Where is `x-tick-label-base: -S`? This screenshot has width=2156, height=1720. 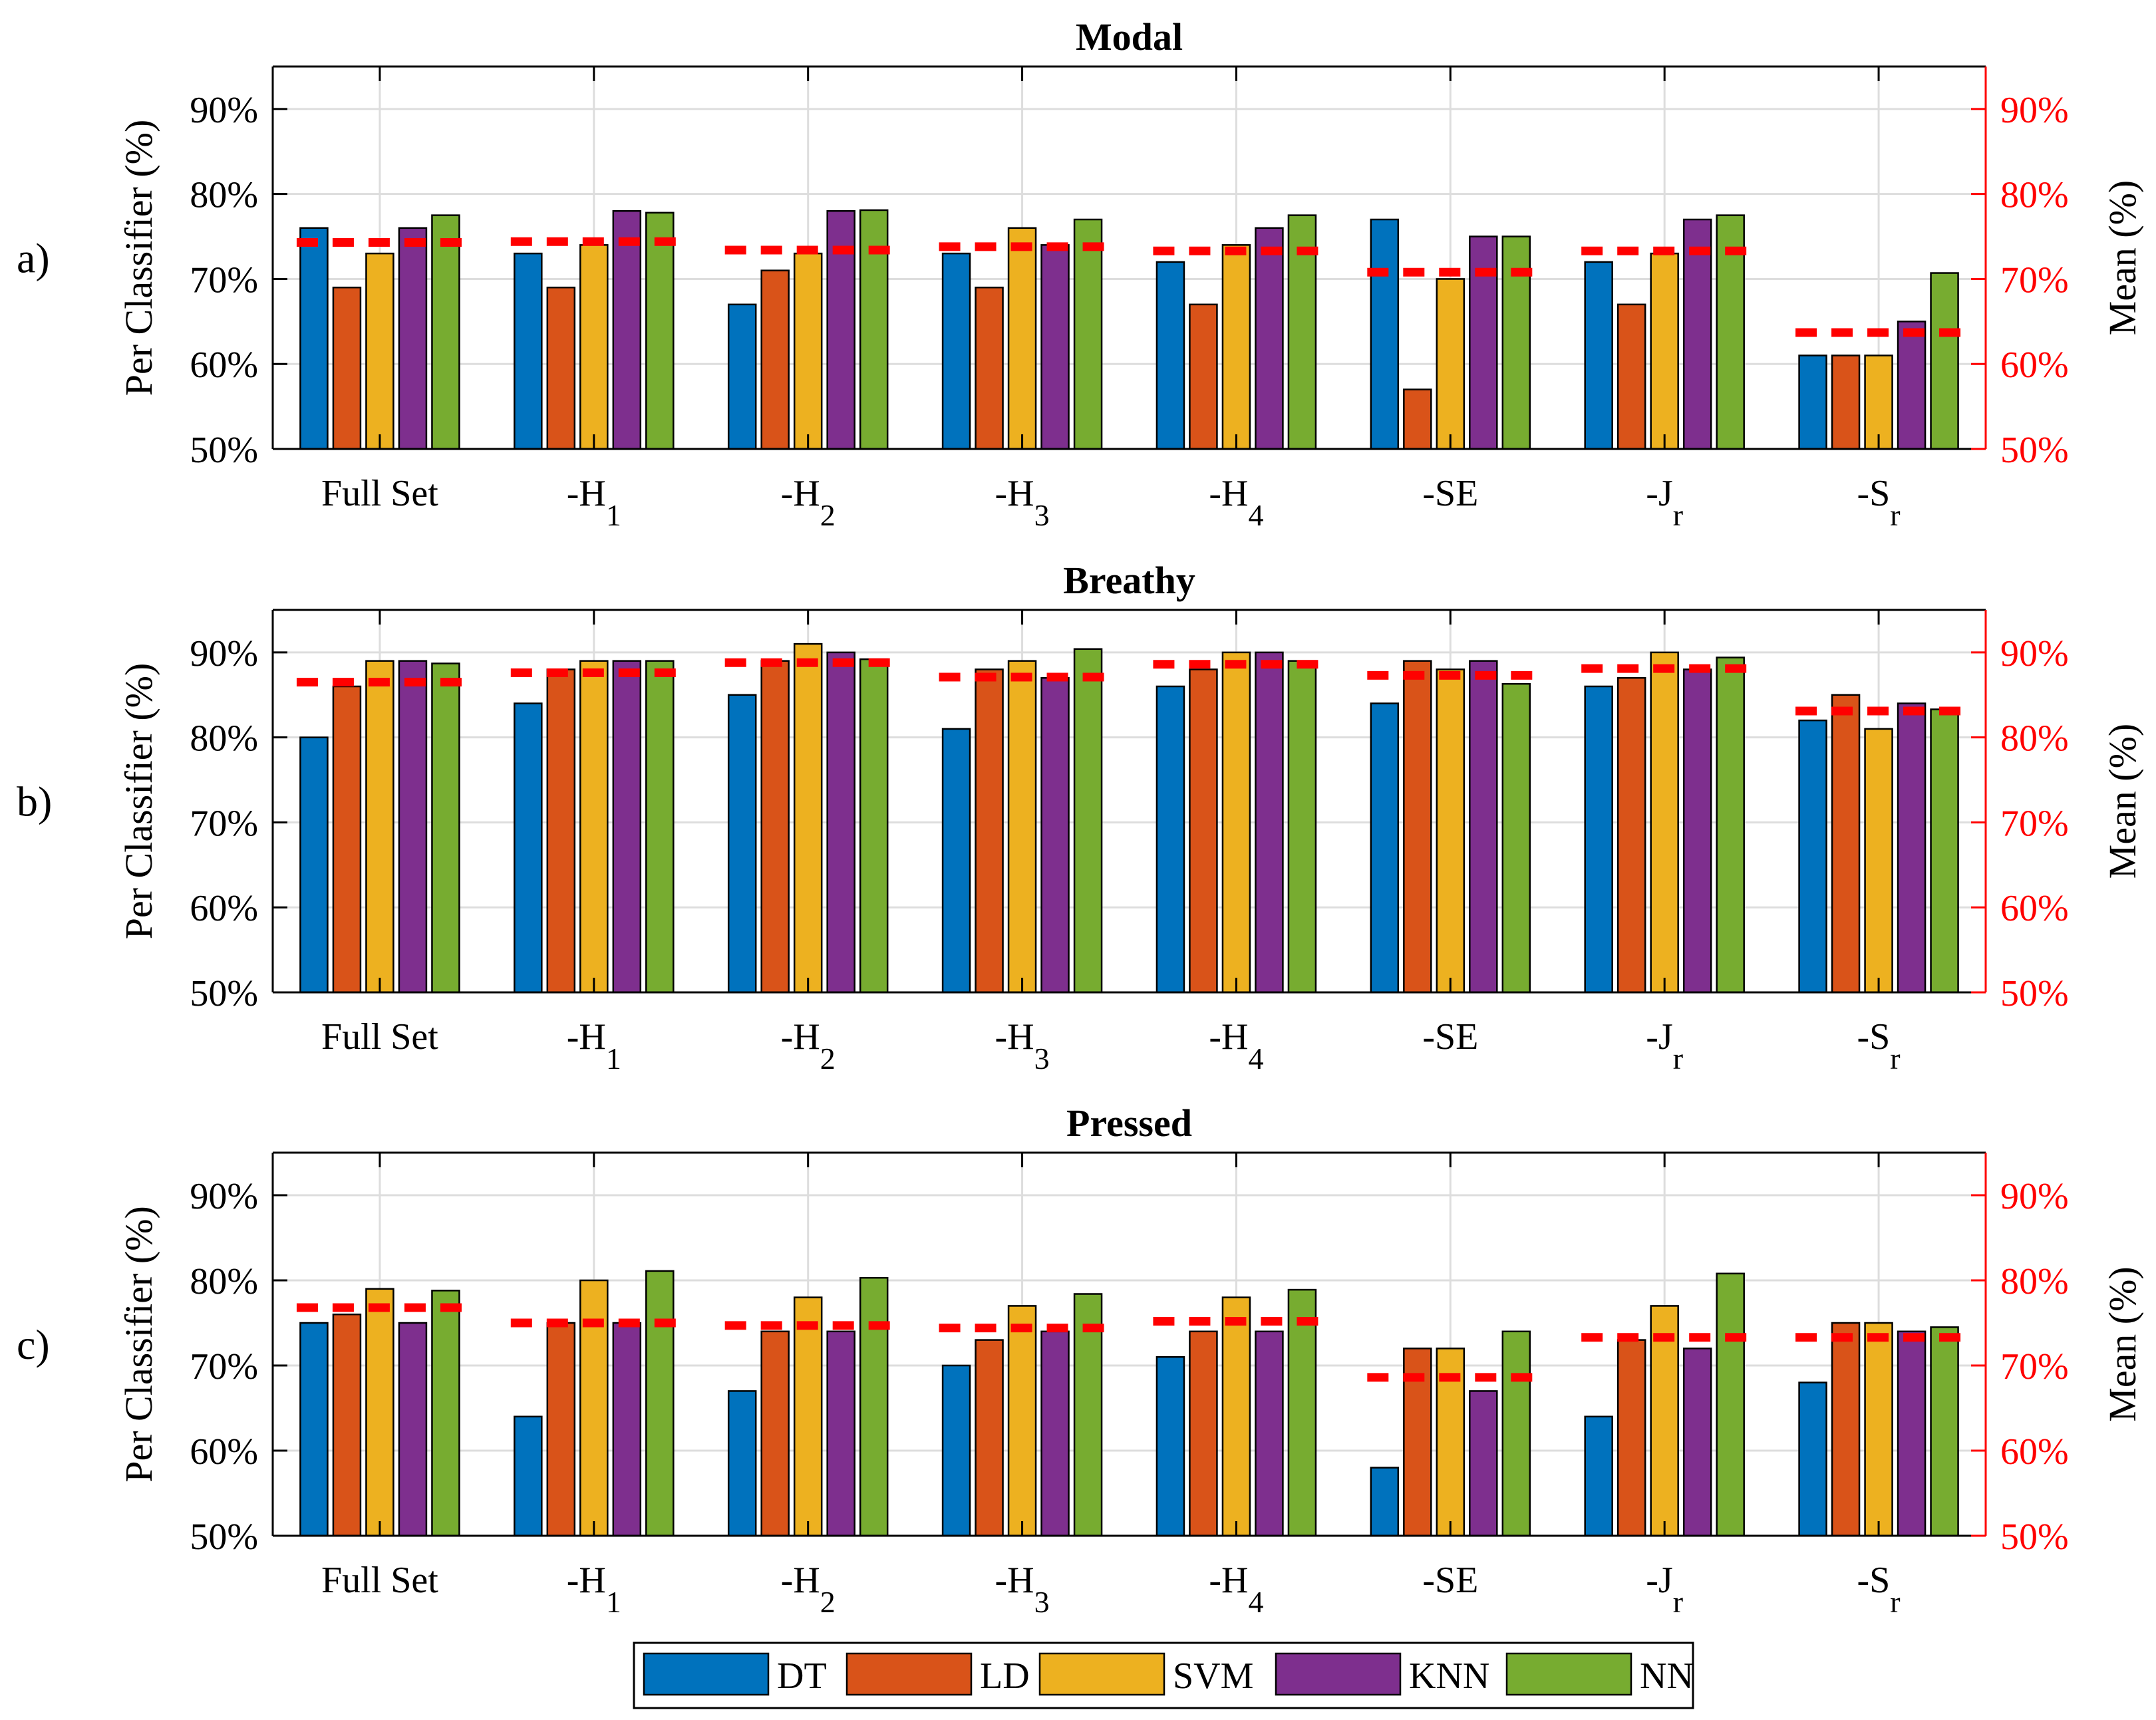 x-tick-label-base: -S is located at coordinates (1874, 1580).